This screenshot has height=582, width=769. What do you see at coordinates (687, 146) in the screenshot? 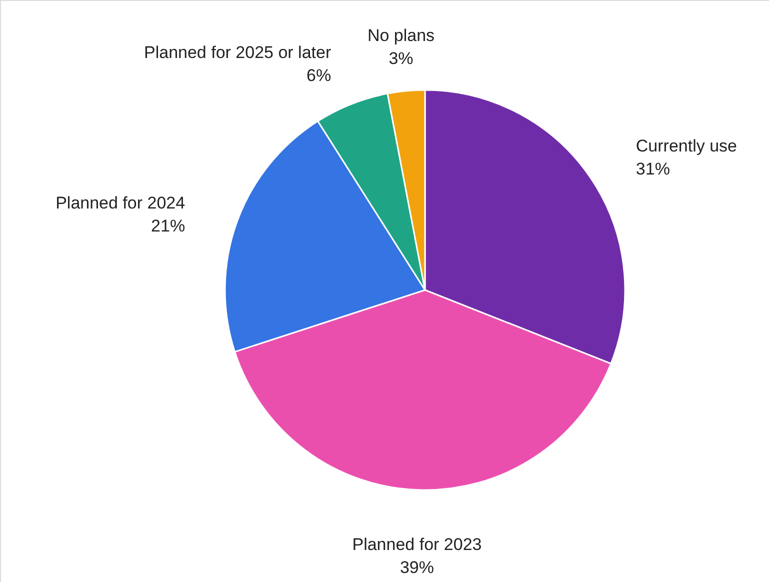
I see `slice-label: Currently use` at bounding box center [687, 146].